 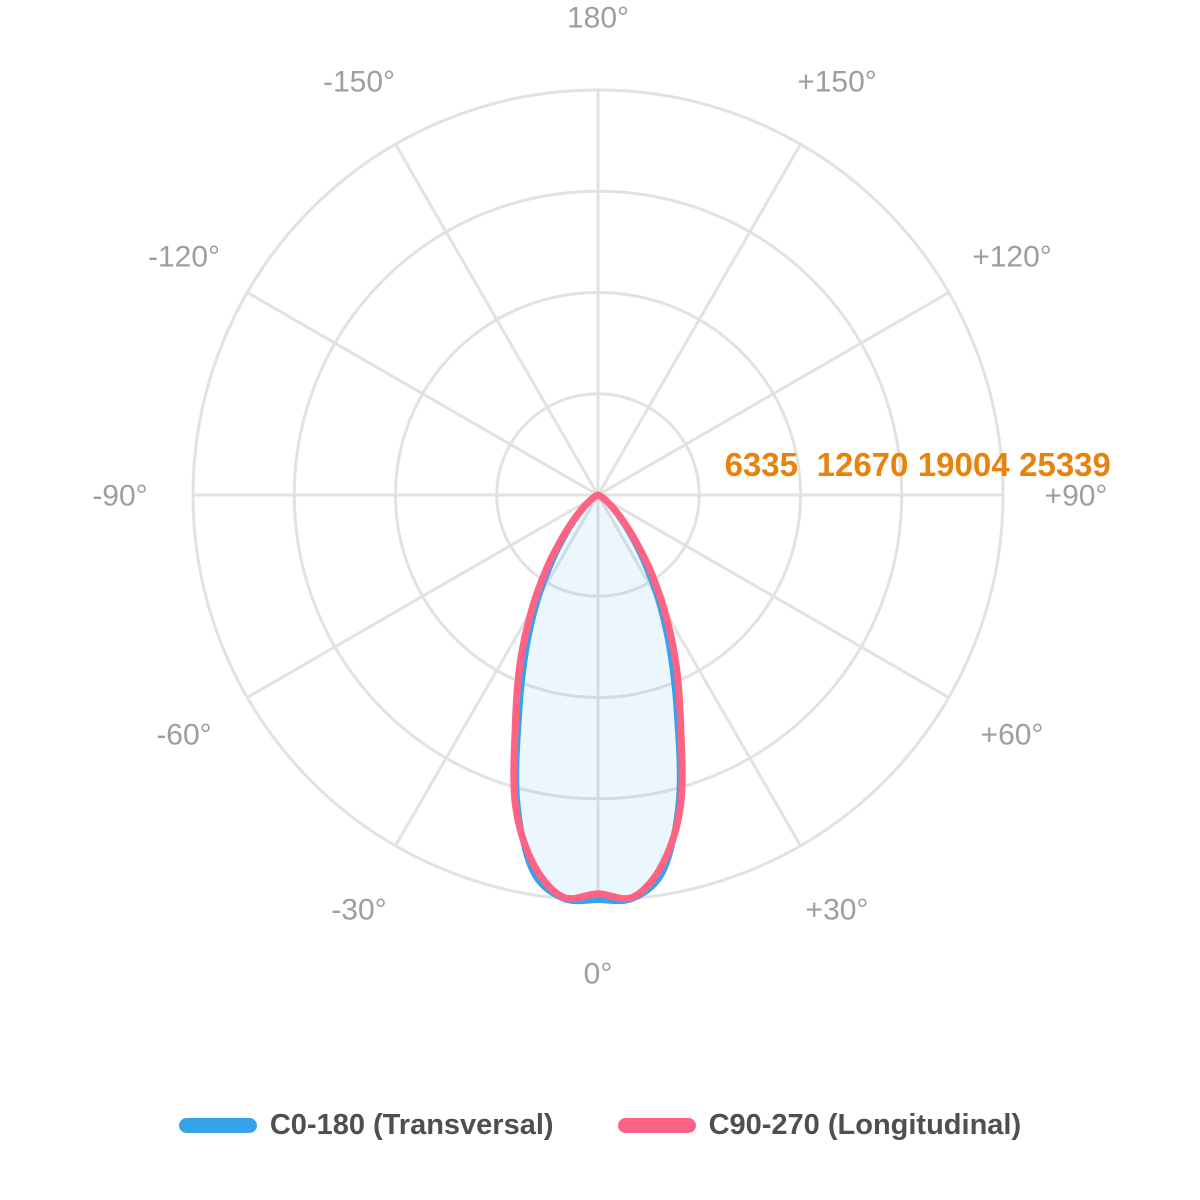 I want to click on legend-item-c90-270: C90-270 (Longitudinal), so click(x=819, y=1125).